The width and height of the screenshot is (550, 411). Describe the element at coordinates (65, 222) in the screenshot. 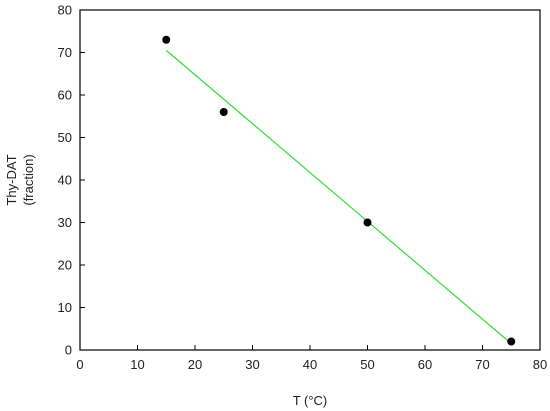

I see `y-tick-label: 30` at that location.